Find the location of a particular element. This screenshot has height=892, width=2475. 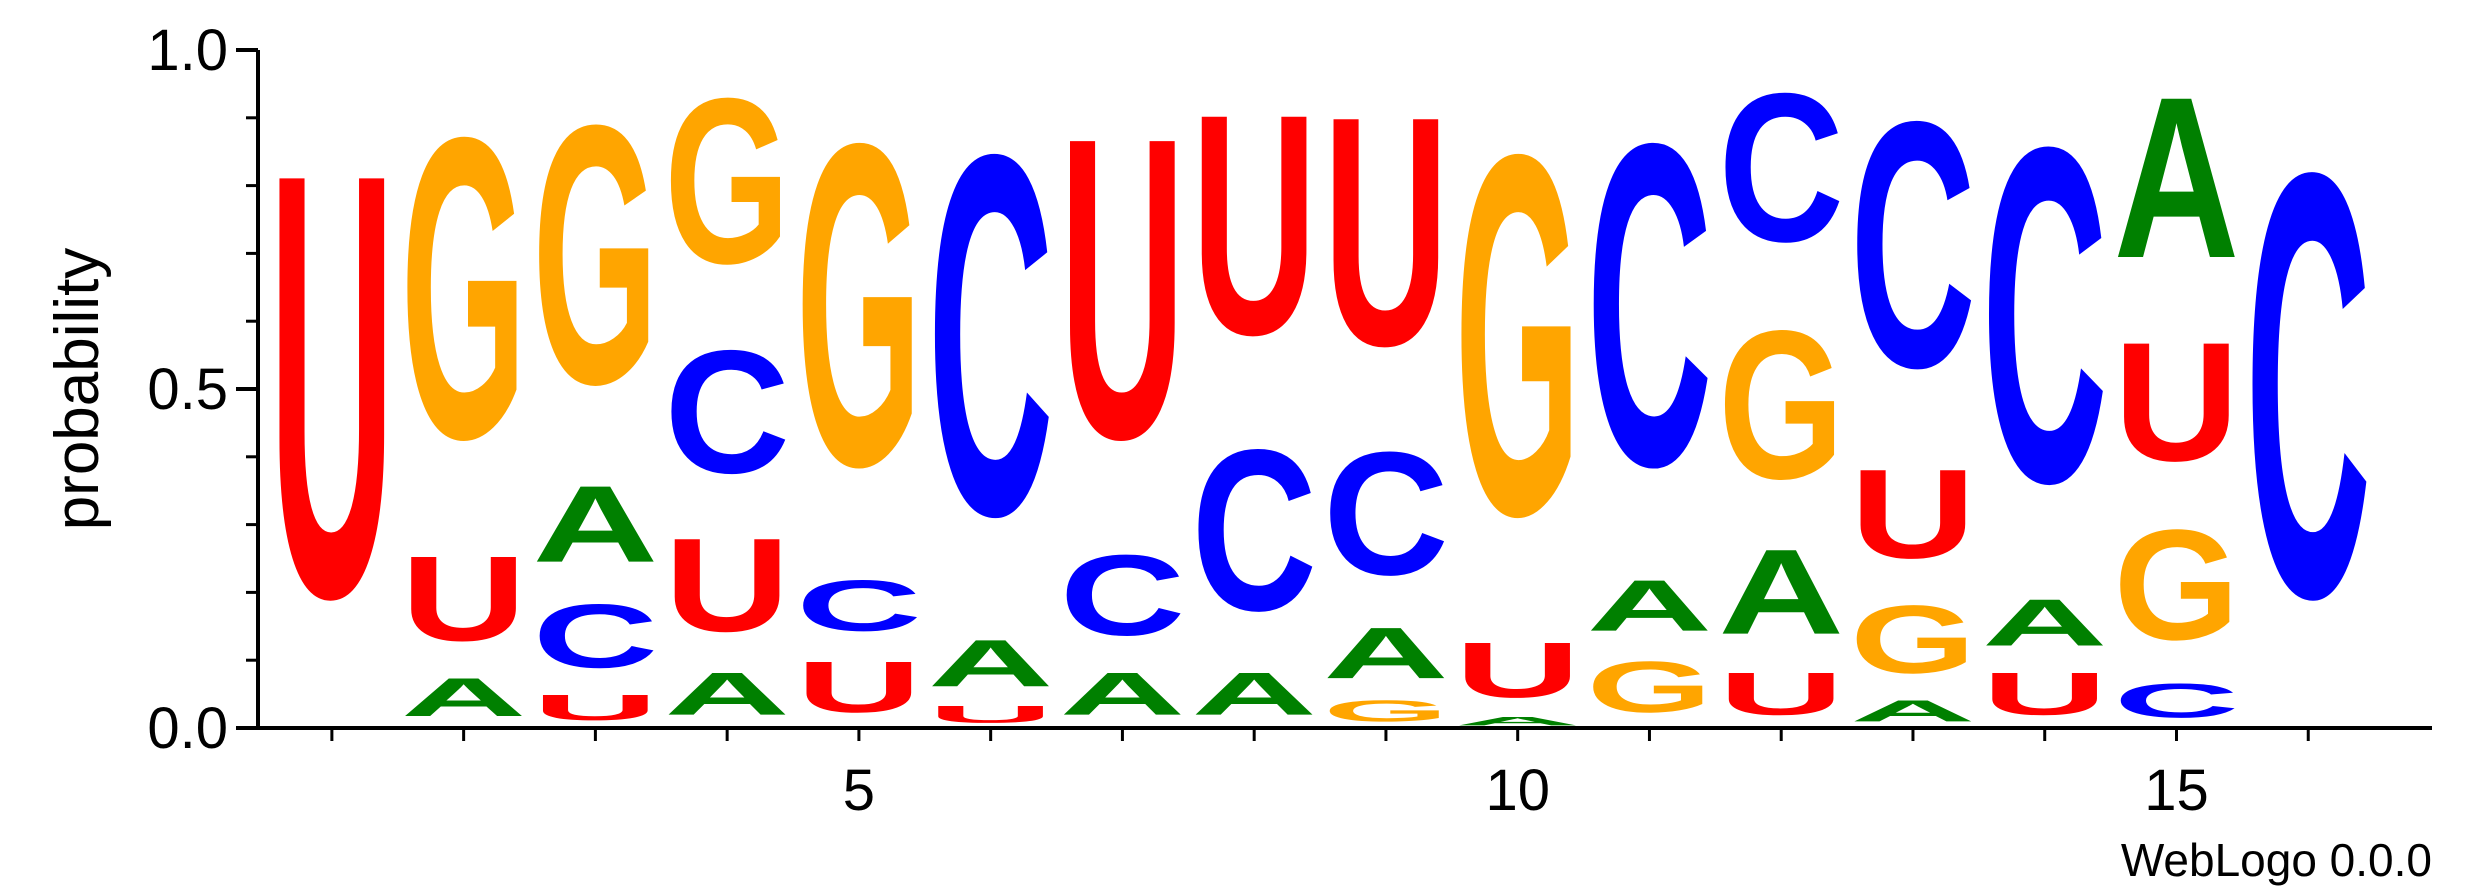

logo-letter-U-pos-6: U is located at coordinates (991, 714).